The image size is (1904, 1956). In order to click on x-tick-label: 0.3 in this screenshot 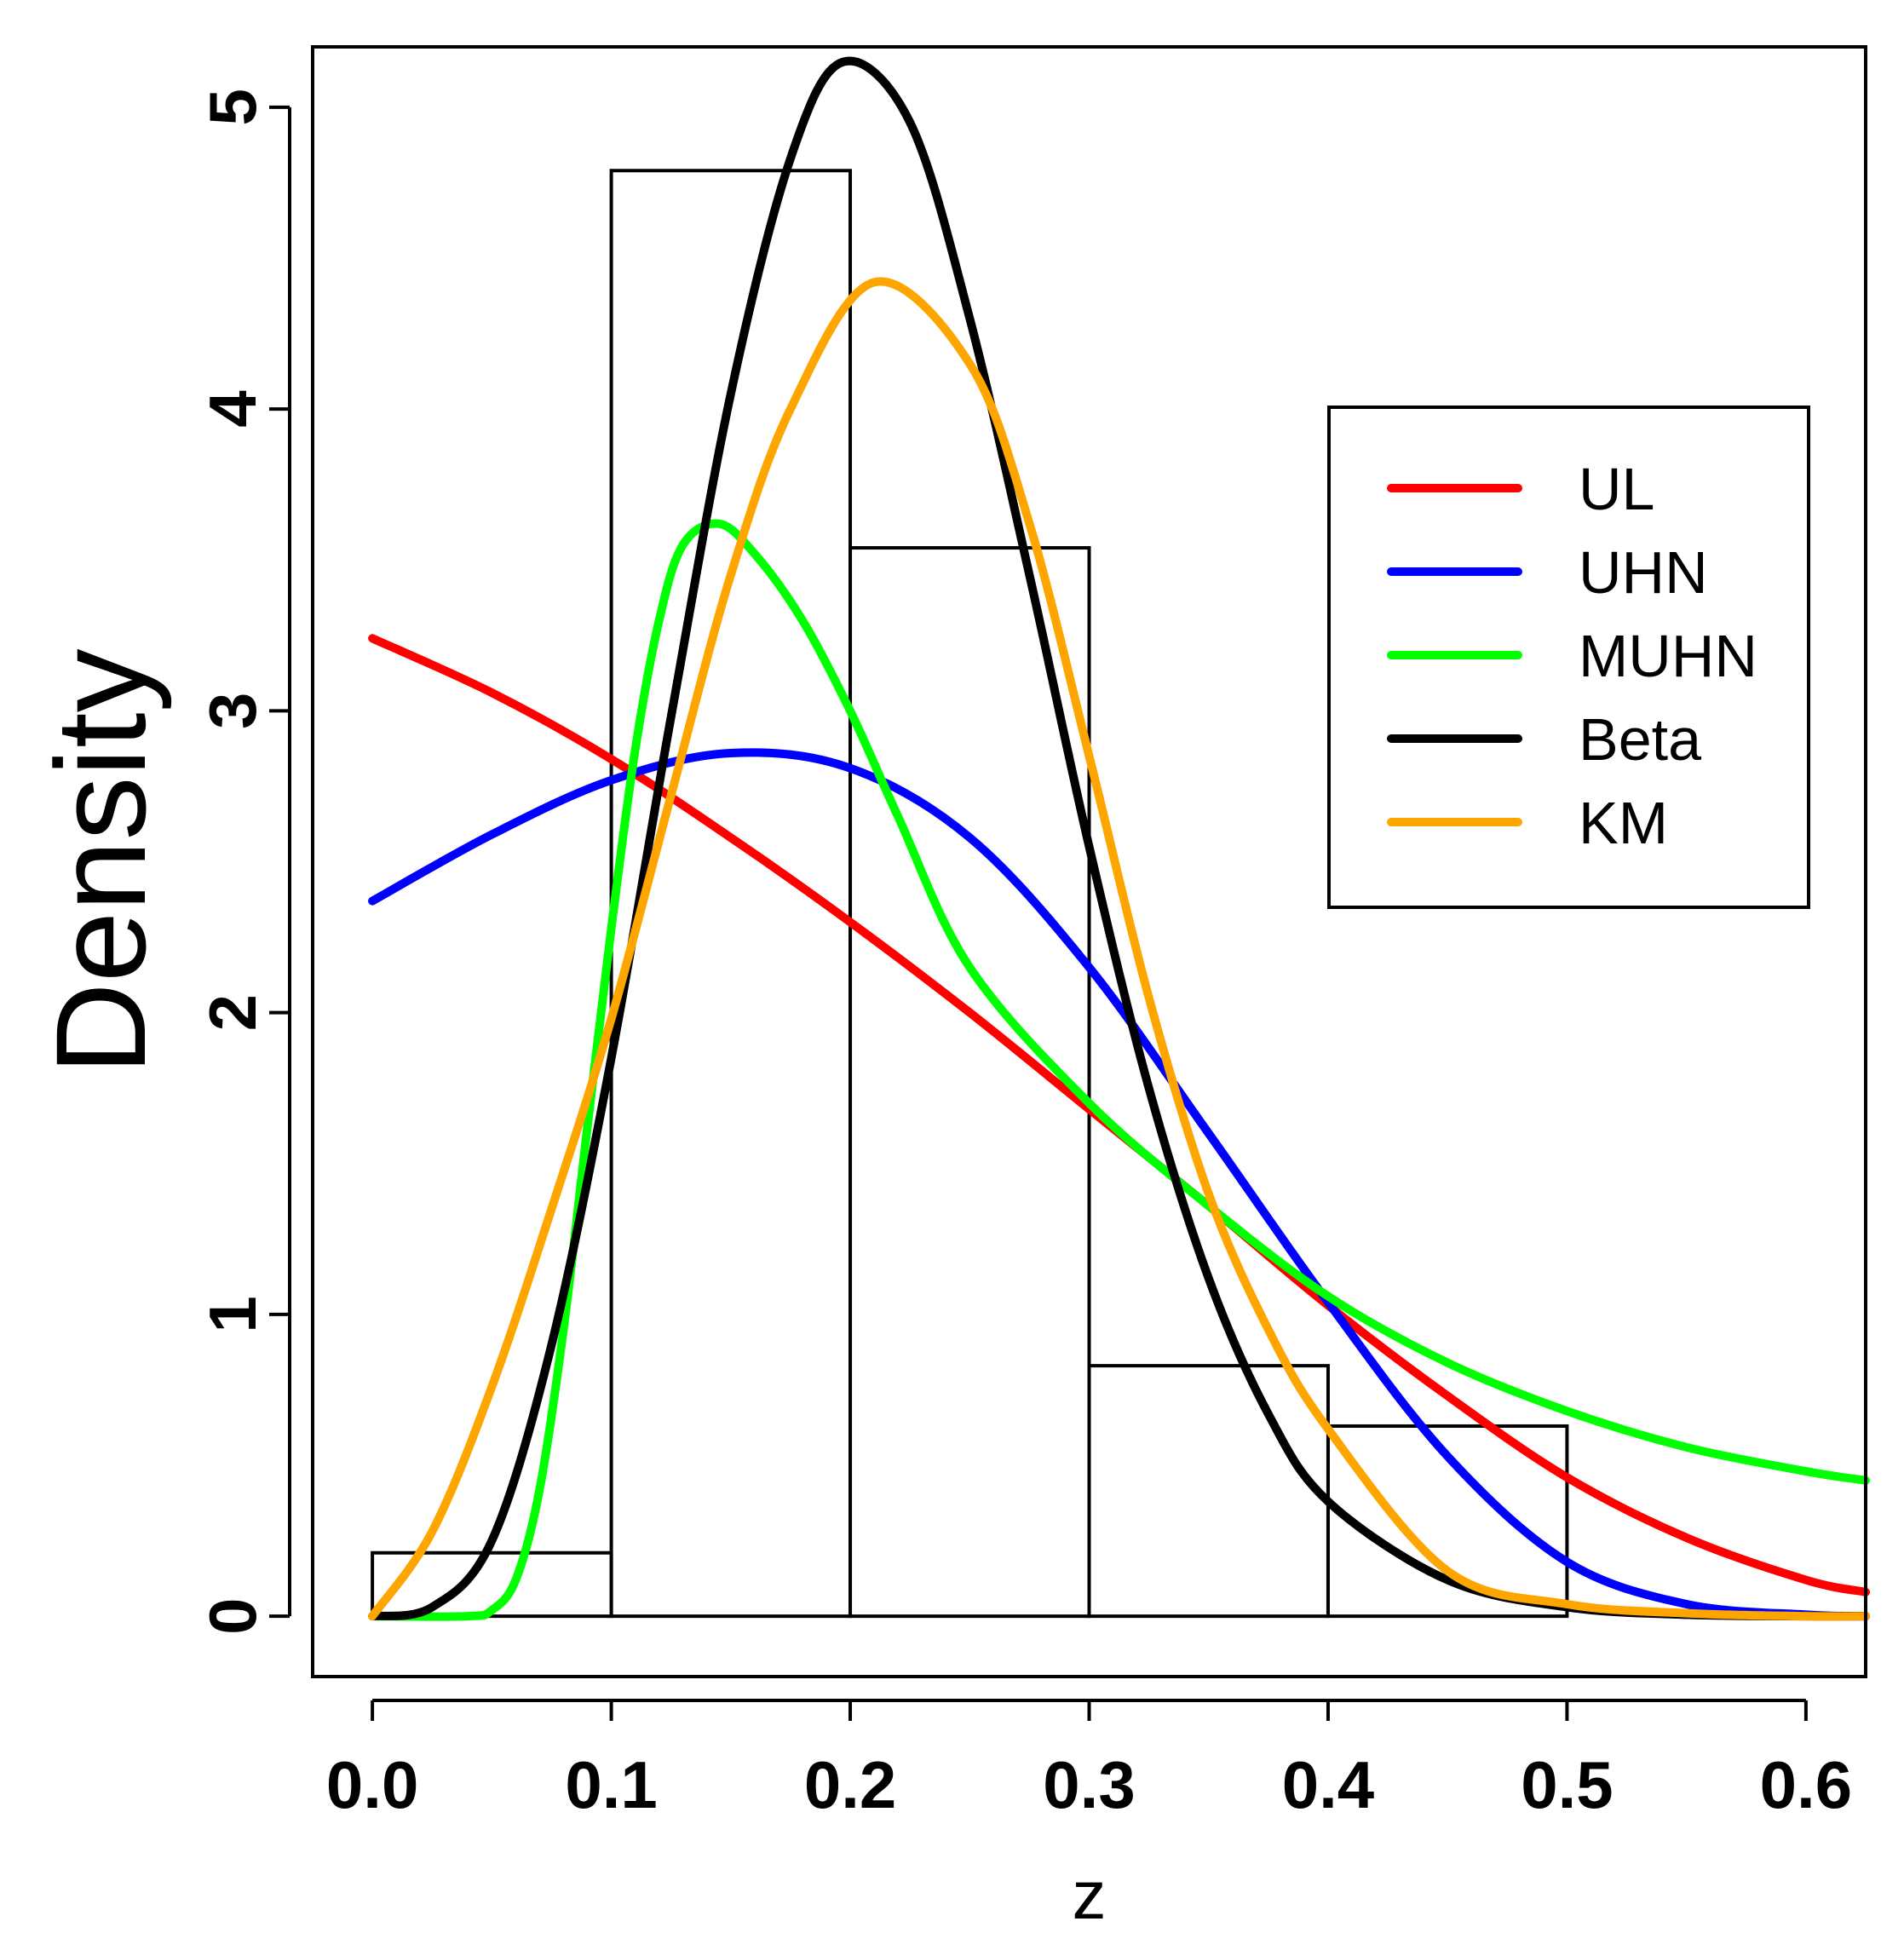, I will do `click(1089, 1784)`.